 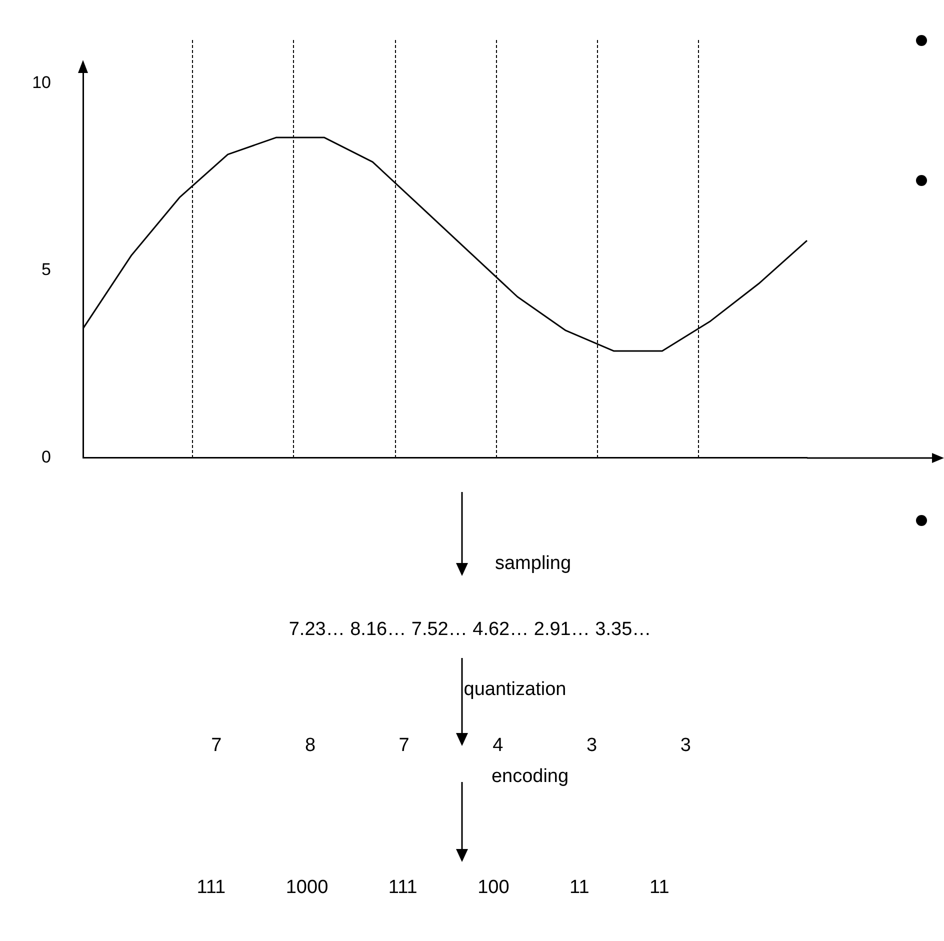 What do you see at coordinates (433, 888) in the screenshot?
I see `text: 111 1000 111 100 11 11` at bounding box center [433, 888].